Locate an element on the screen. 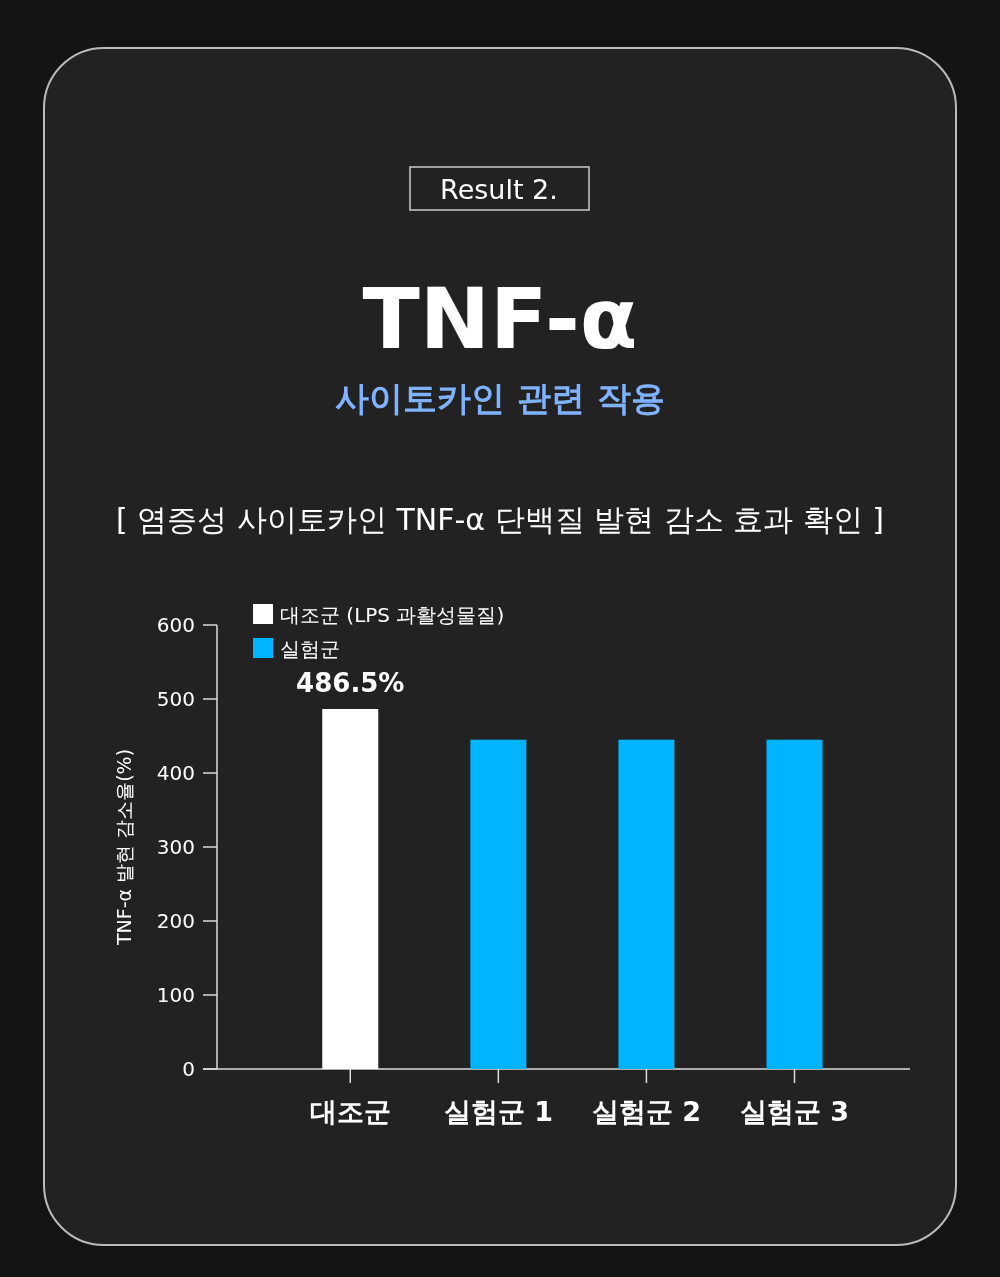  legend-label: 대조군 (LPS 과활성물질) is located at coordinates (392, 615).